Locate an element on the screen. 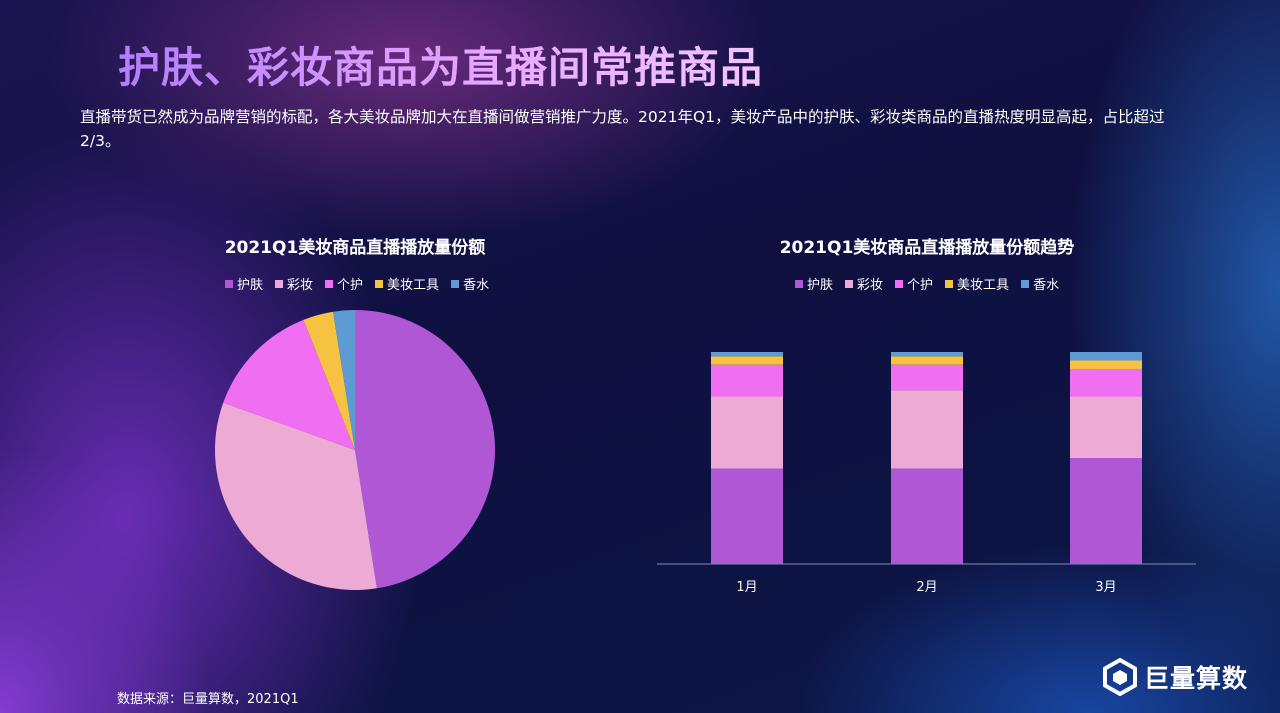  x-tick-label: 1月 is located at coordinates (746, 587).